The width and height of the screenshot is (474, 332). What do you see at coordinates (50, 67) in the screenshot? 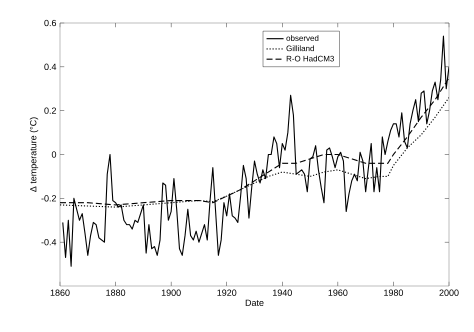
I see `y-tick-label: 0.4` at bounding box center [50, 67].